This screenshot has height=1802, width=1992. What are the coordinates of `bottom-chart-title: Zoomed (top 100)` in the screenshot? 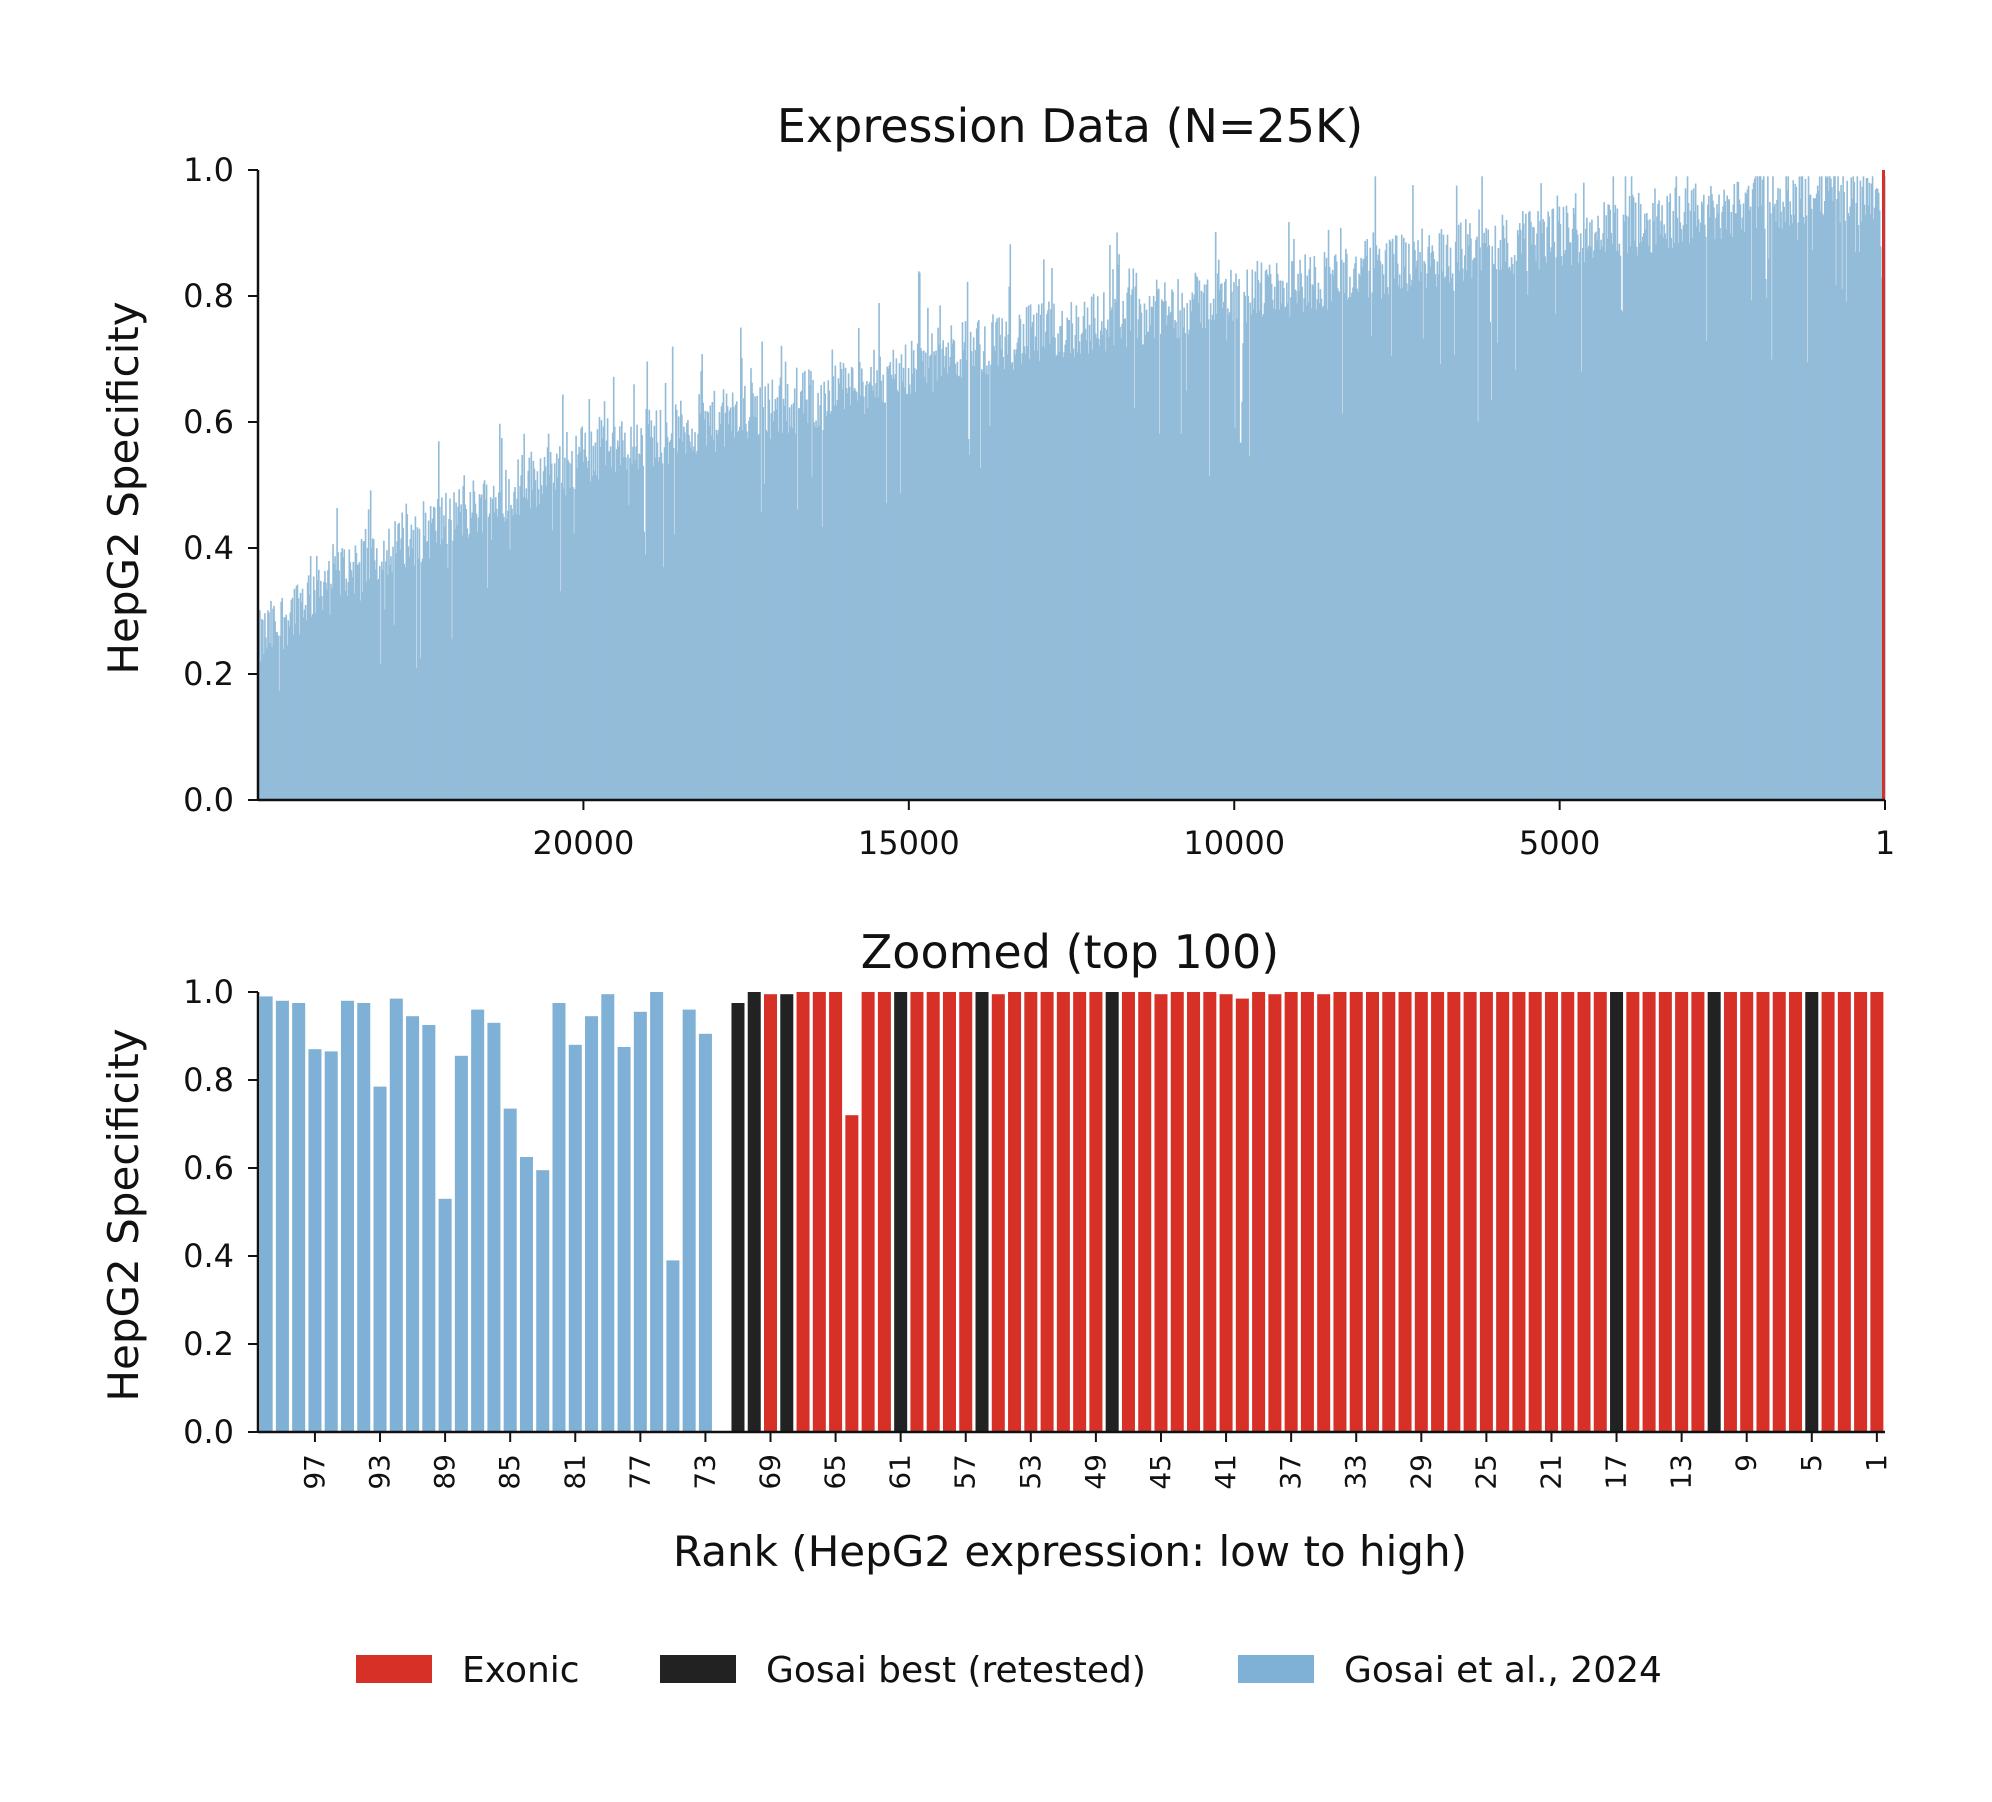 It's located at (1070, 952).